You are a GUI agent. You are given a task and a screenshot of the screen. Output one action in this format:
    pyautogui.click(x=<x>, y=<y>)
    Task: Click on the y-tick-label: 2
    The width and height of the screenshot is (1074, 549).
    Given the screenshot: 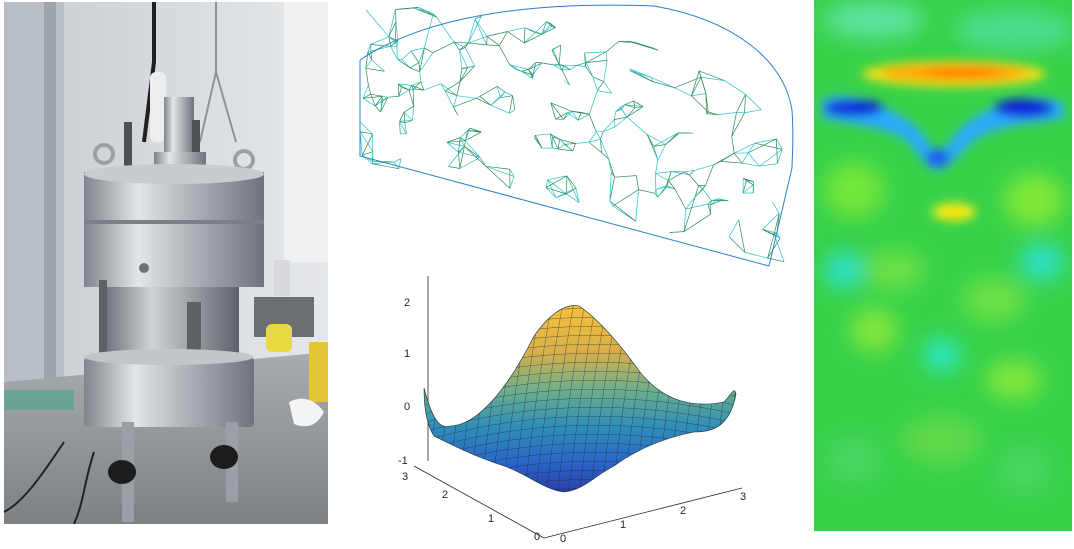 What is the action you would take?
    pyautogui.click(x=445, y=495)
    